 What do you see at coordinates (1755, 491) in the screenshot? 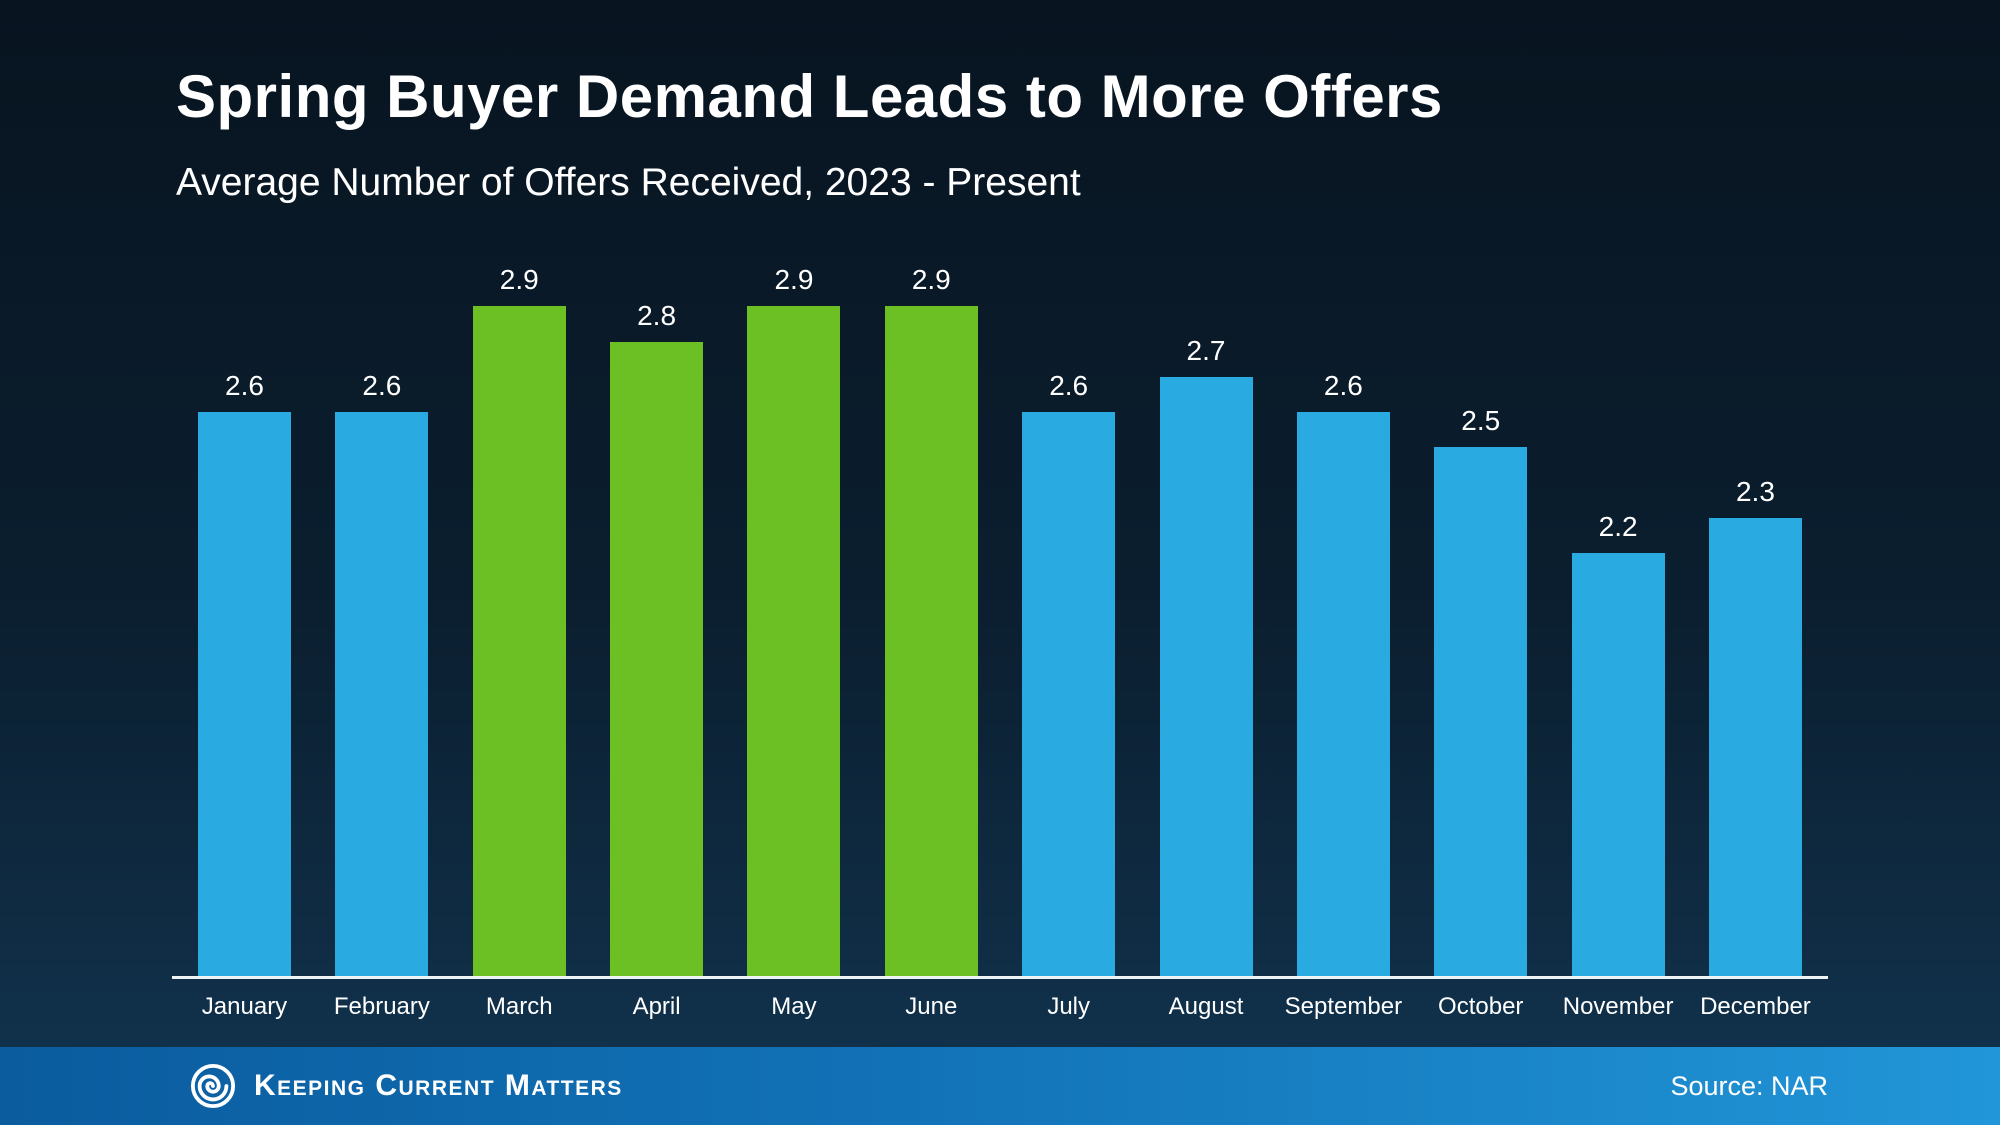
I see `bar-value-label: 2.3` at bounding box center [1755, 491].